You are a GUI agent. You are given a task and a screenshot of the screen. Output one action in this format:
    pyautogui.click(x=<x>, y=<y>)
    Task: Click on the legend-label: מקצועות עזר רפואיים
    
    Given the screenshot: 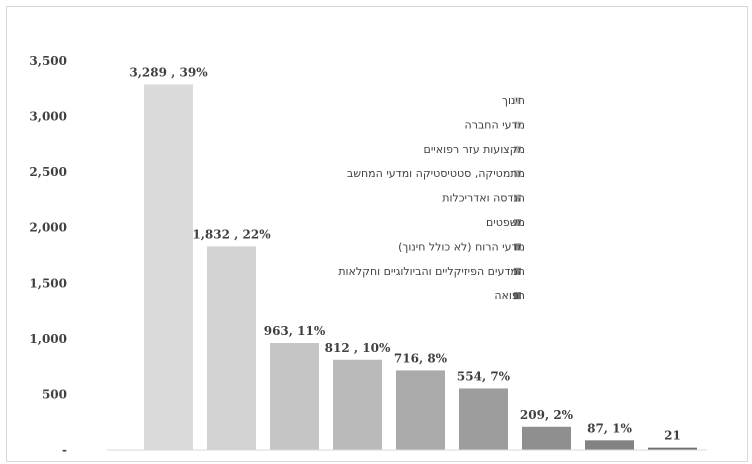 What is the action you would take?
    pyautogui.click(x=474, y=149)
    